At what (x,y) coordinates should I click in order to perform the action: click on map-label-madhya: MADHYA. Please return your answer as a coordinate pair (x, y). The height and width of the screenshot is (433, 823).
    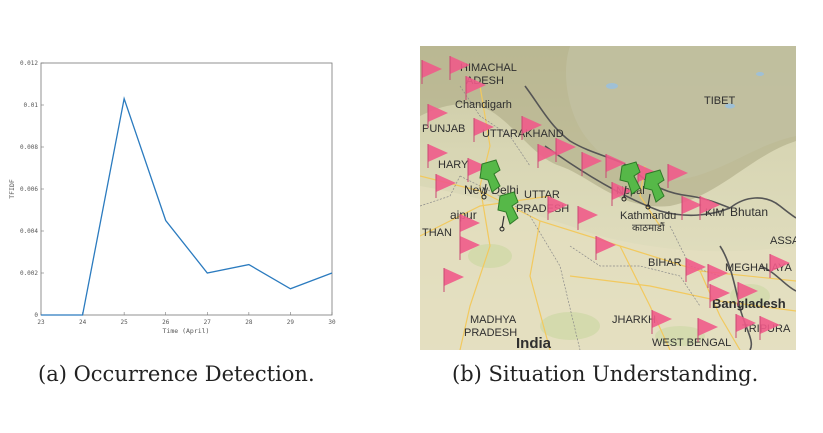
    Looking at the image, I should click on (493, 320).